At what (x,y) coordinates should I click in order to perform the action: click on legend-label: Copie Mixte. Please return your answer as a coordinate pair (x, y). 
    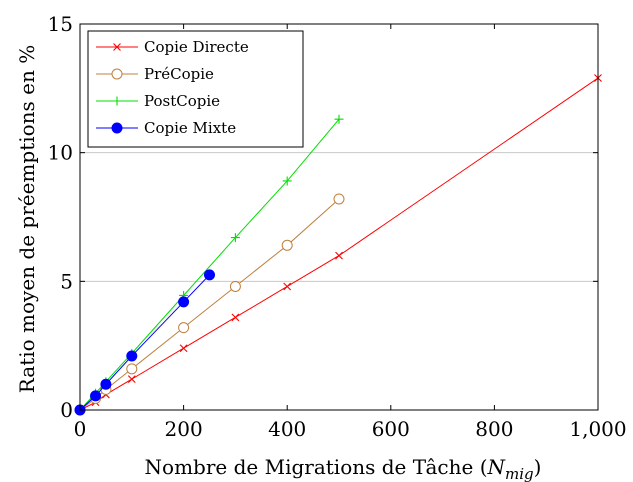
    Looking at the image, I should click on (190, 128).